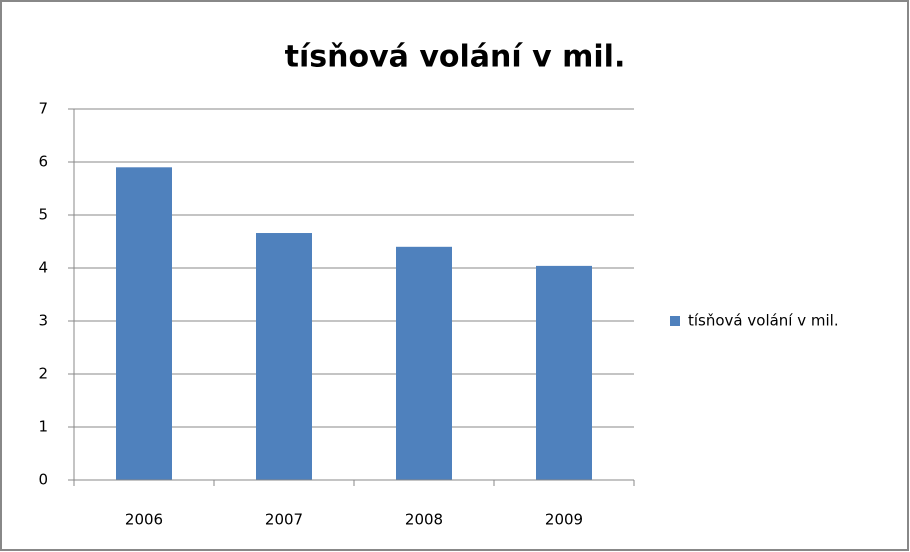 The width and height of the screenshot is (910, 552). Describe the element at coordinates (144, 520) in the screenshot. I see `x-tick-label: 2006` at that location.